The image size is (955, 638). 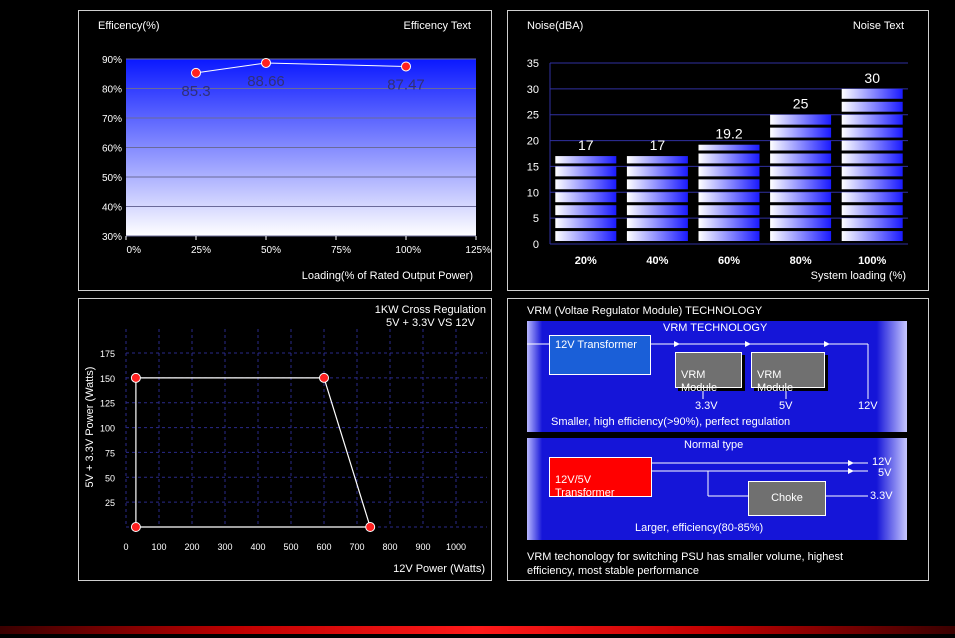 What do you see at coordinates (271, 250) in the screenshot?
I see `efficiency-x-tick: 50%` at bounding box center [271, 250].